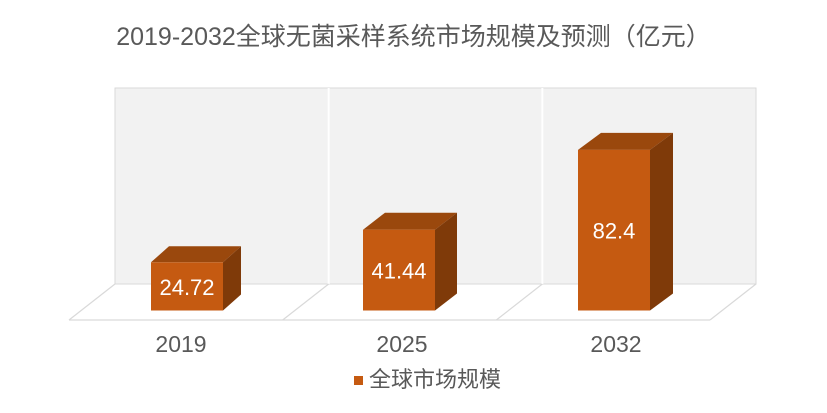  I want to click on x-axis-label: 2025, so click(401, 344).